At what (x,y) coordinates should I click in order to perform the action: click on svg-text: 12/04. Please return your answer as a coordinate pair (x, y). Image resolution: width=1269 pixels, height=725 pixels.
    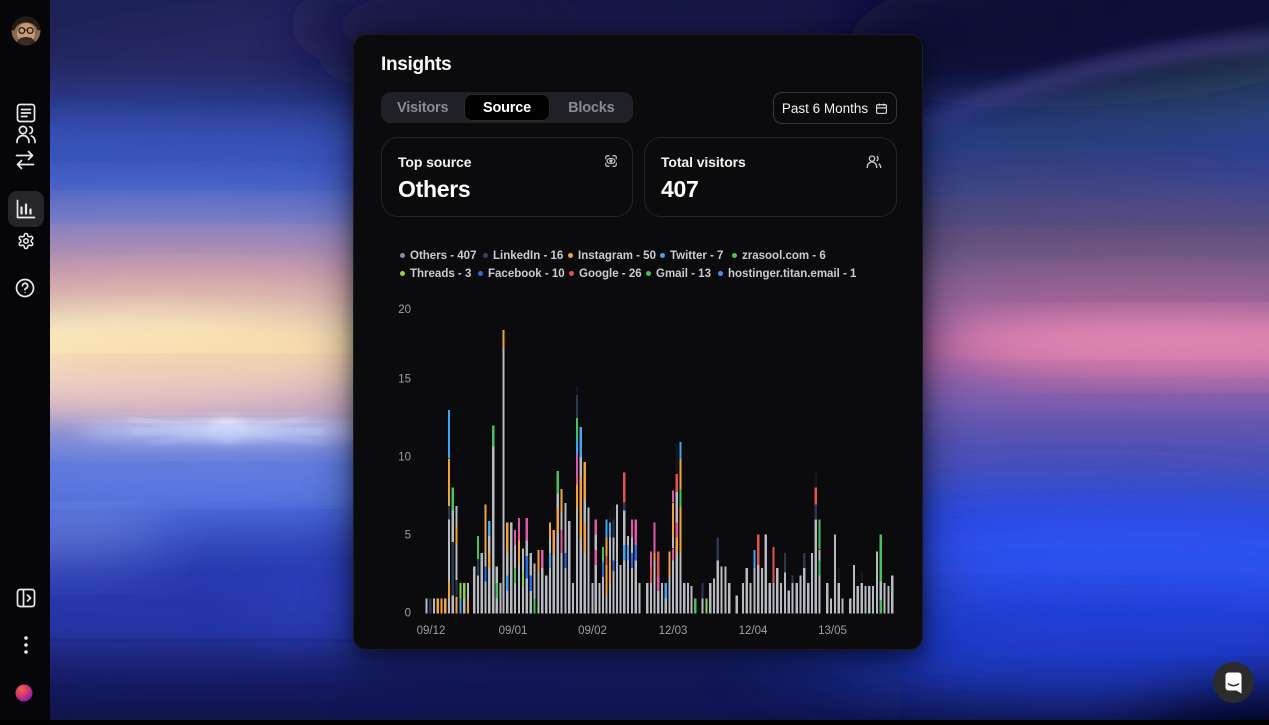
    Looking at the image, I should click on (753, 631).